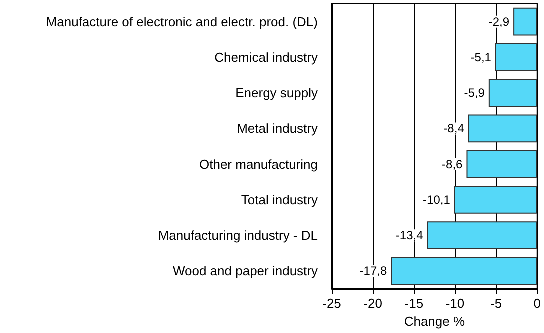 The width and height of the screenshot is (544, 333). I want to click on y-tick-label: Metal industry, so click(277, 128).